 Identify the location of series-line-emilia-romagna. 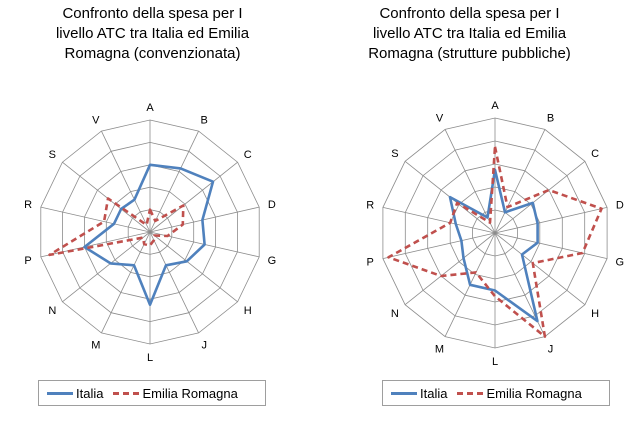
(116, 227).